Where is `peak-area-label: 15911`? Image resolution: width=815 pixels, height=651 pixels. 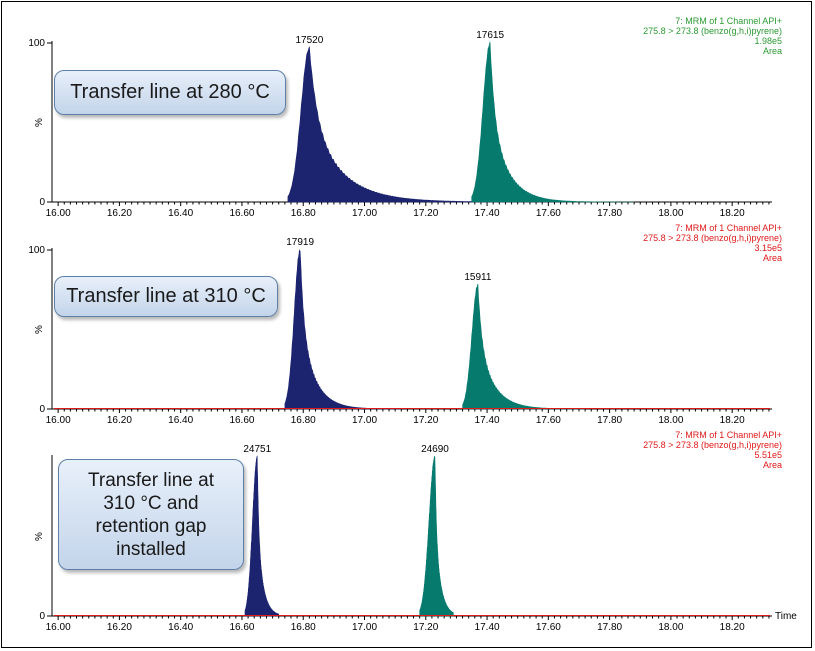
peak-area-label: 15911 is located at coordinates (478, 277).